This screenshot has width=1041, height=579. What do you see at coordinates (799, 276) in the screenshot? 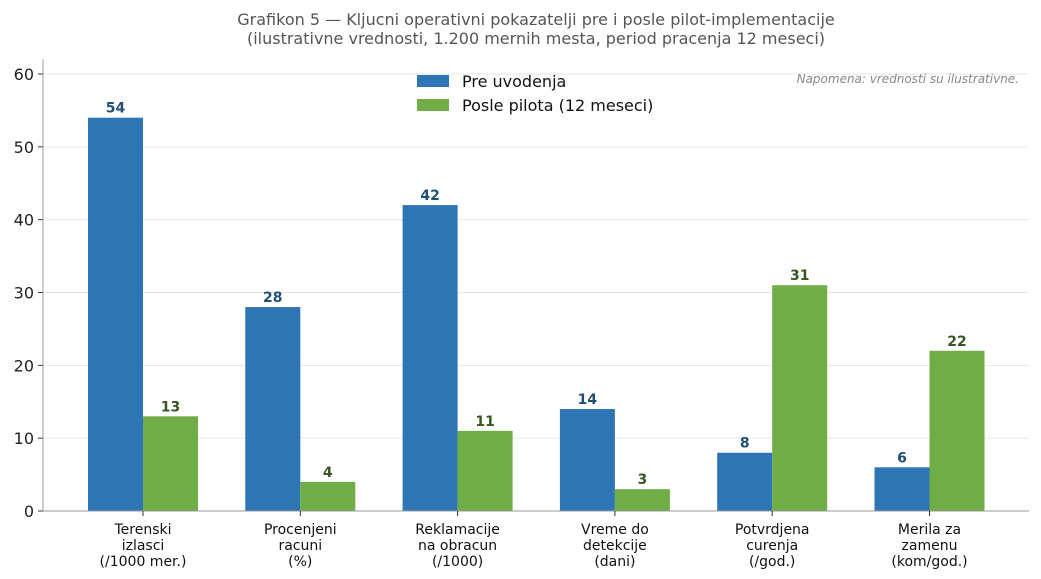
I see `data-label: 31` at bounding box center [799, 276].